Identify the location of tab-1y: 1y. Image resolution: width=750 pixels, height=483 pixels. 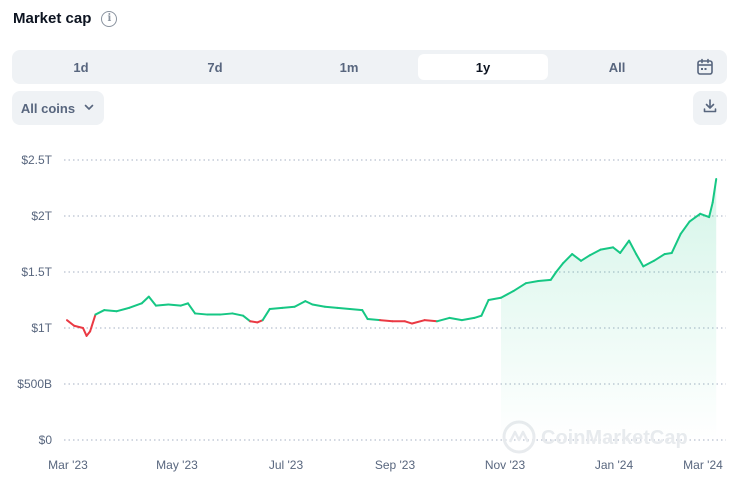
(483, 67).